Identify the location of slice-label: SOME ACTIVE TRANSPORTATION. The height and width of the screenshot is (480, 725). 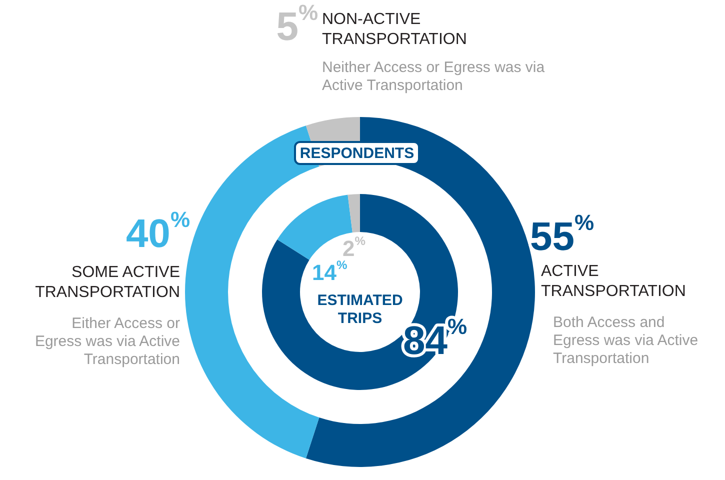
(107, 282).